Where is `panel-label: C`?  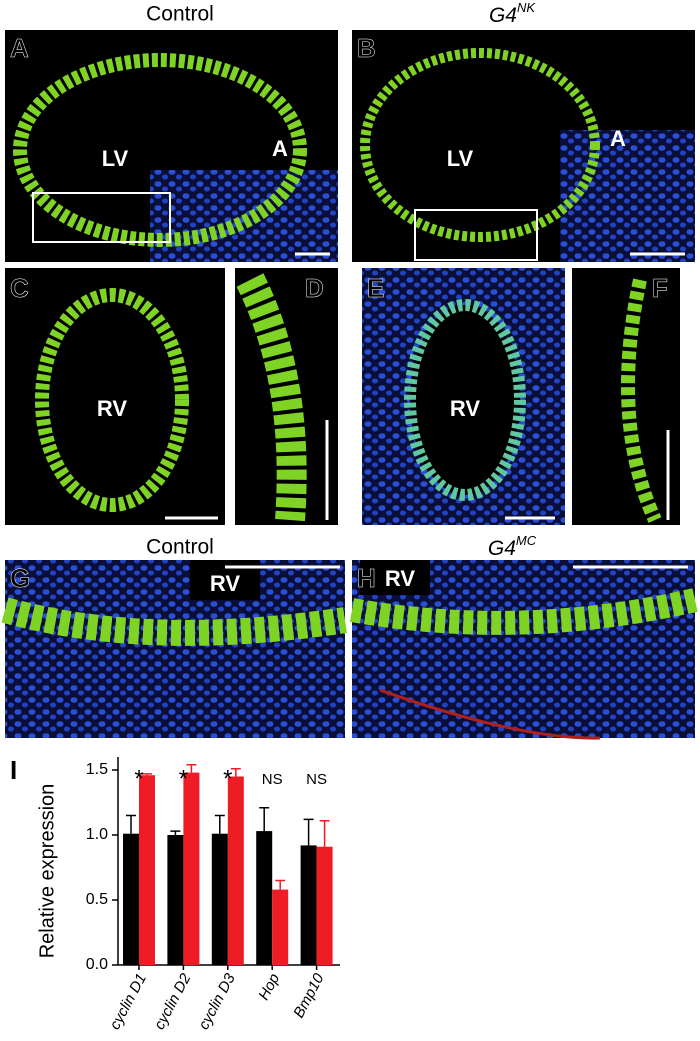
panel-label: C is located at coordinates (19, 288).